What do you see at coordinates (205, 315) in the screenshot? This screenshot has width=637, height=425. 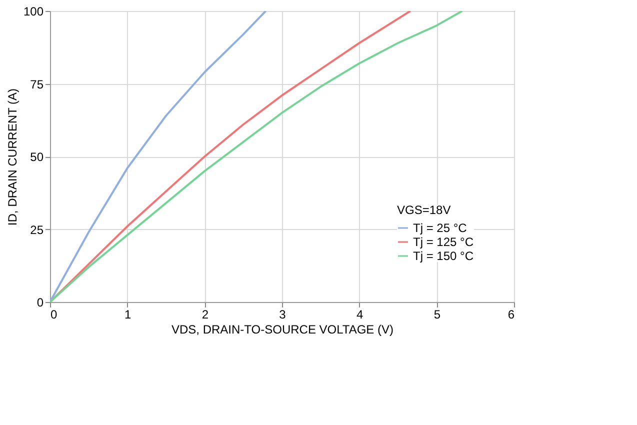 I see `x-tick-label: 2` at bounding box center [205, 315].